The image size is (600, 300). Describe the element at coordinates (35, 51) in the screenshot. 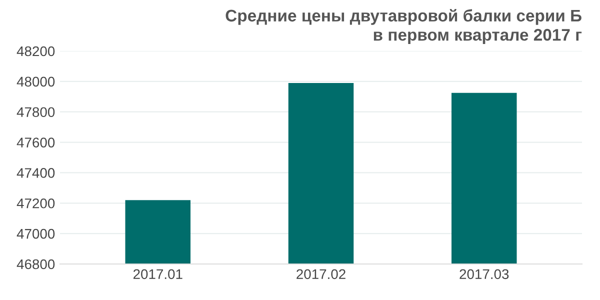

I see `y-tick-label: 48200` at that location.